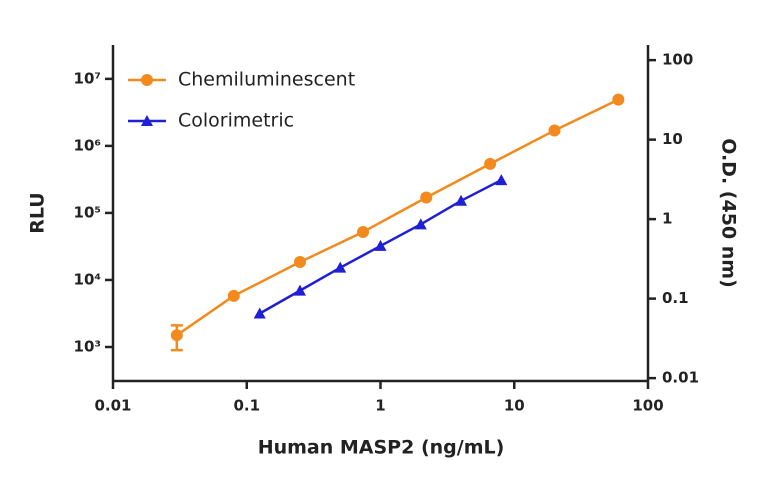 The image size is (768, 483). I want to click on x-tick-label: 10, so click(514, 406).